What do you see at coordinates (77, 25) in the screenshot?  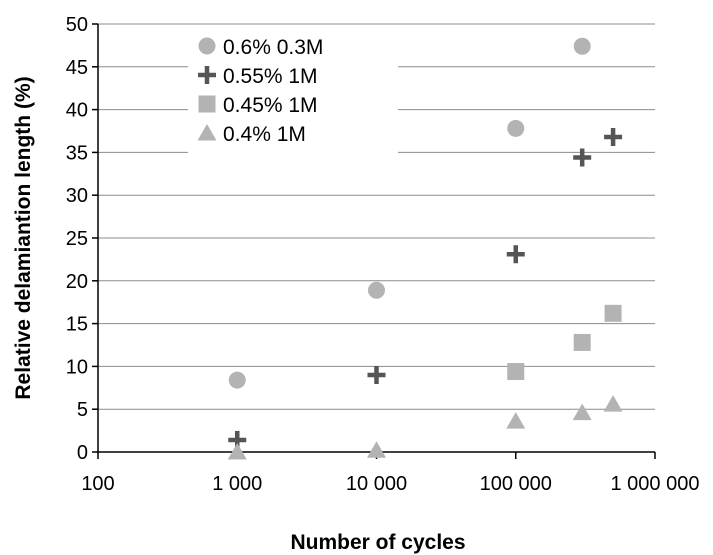 I see `y-tick-label: 50` at bounding box center [77, 25].